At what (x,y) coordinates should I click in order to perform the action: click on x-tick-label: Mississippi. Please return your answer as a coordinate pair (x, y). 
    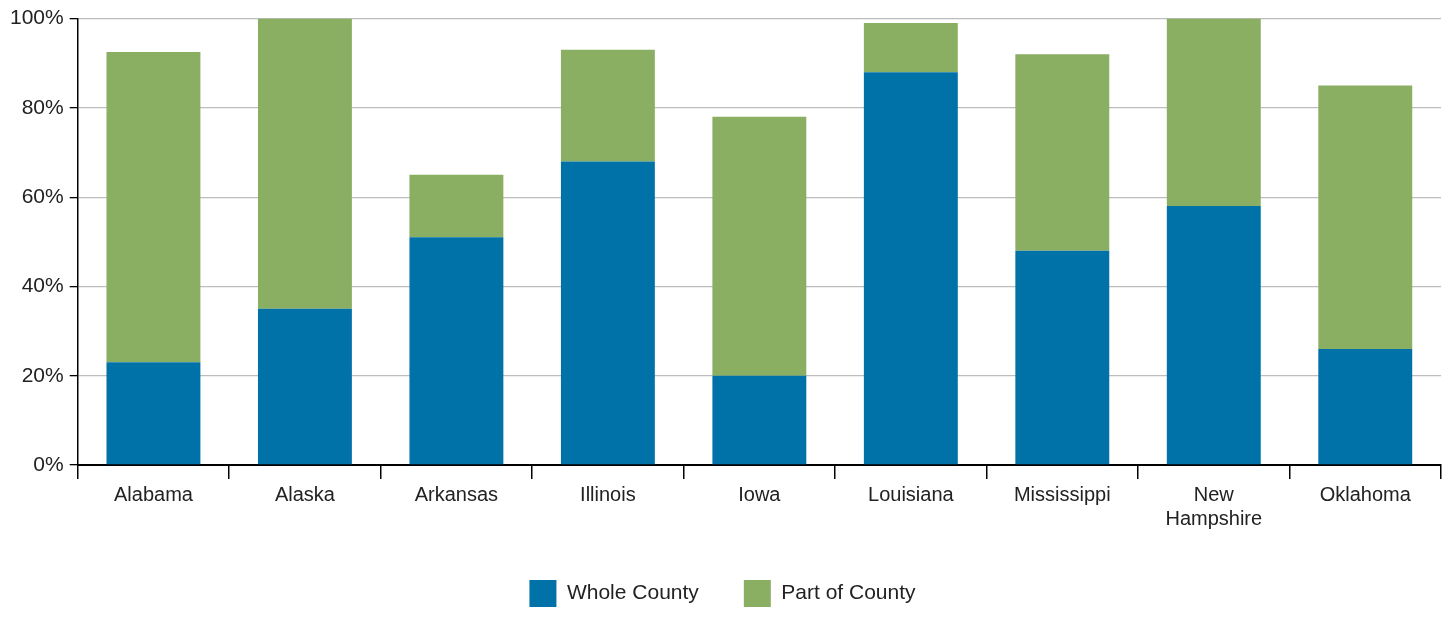
    Looking at the image, I should click on (1062, 493).